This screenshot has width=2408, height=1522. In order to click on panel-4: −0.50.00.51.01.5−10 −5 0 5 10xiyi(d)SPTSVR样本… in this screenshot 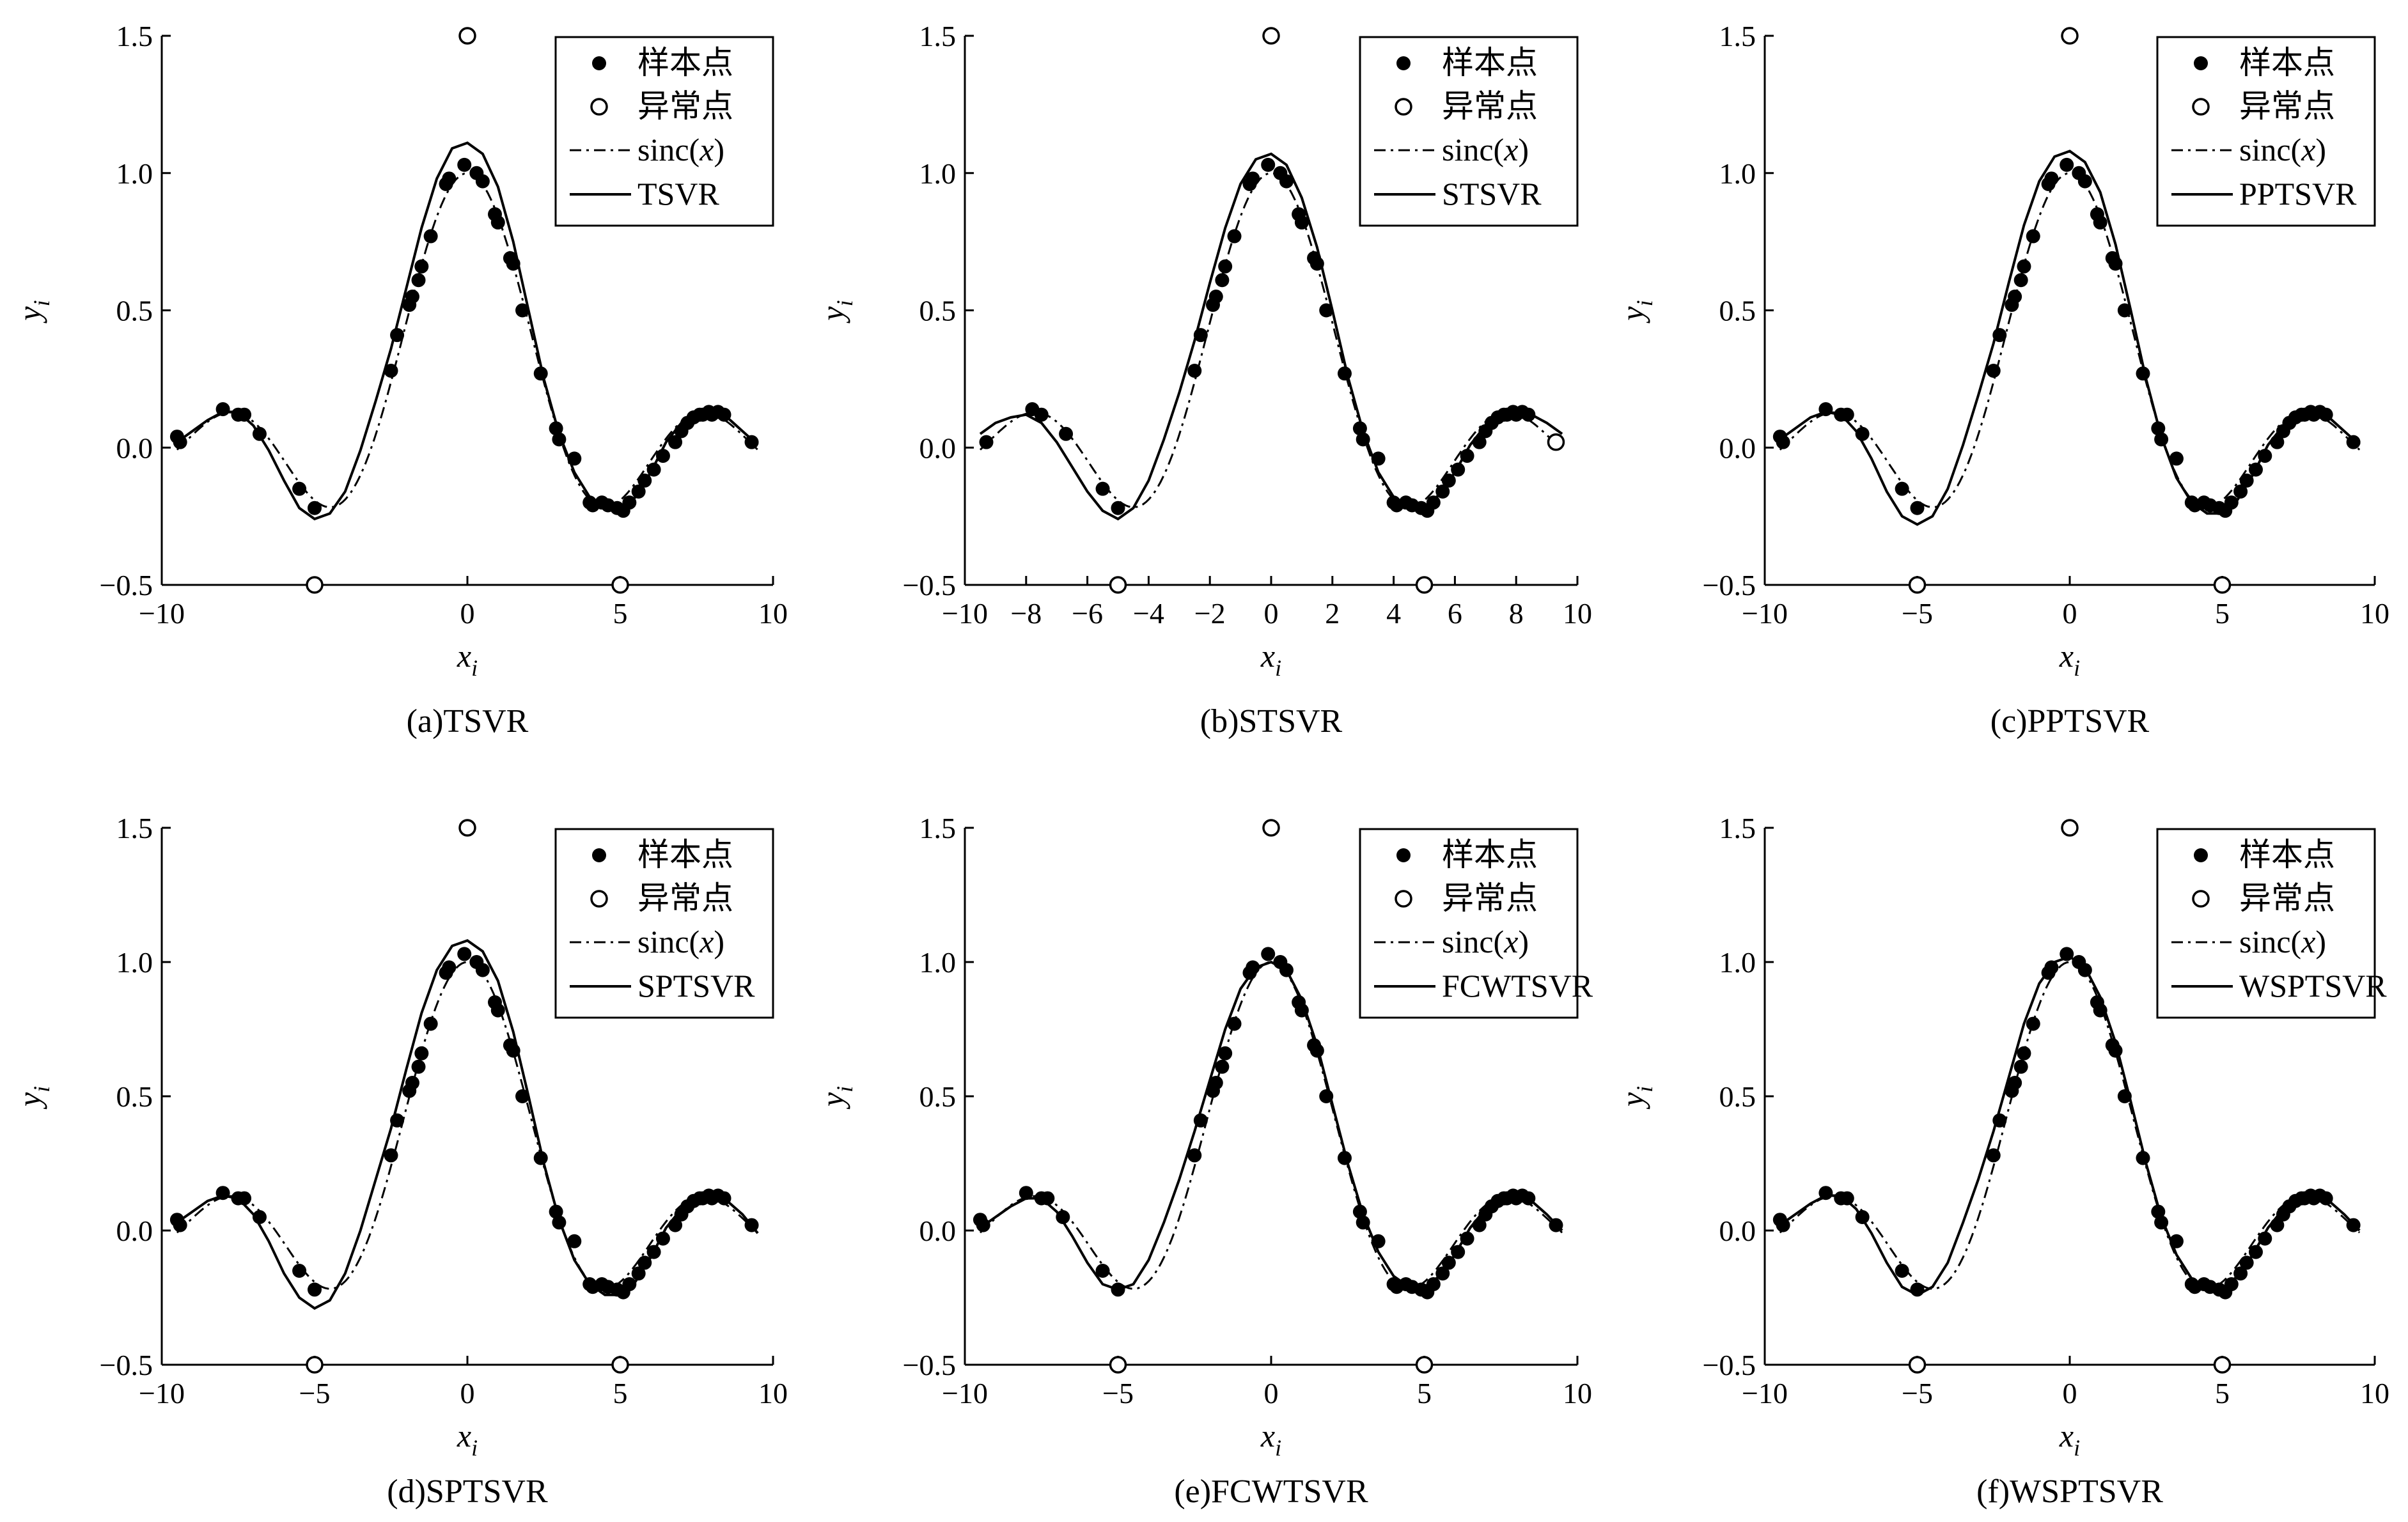, I will do `click(400, 1161)`.